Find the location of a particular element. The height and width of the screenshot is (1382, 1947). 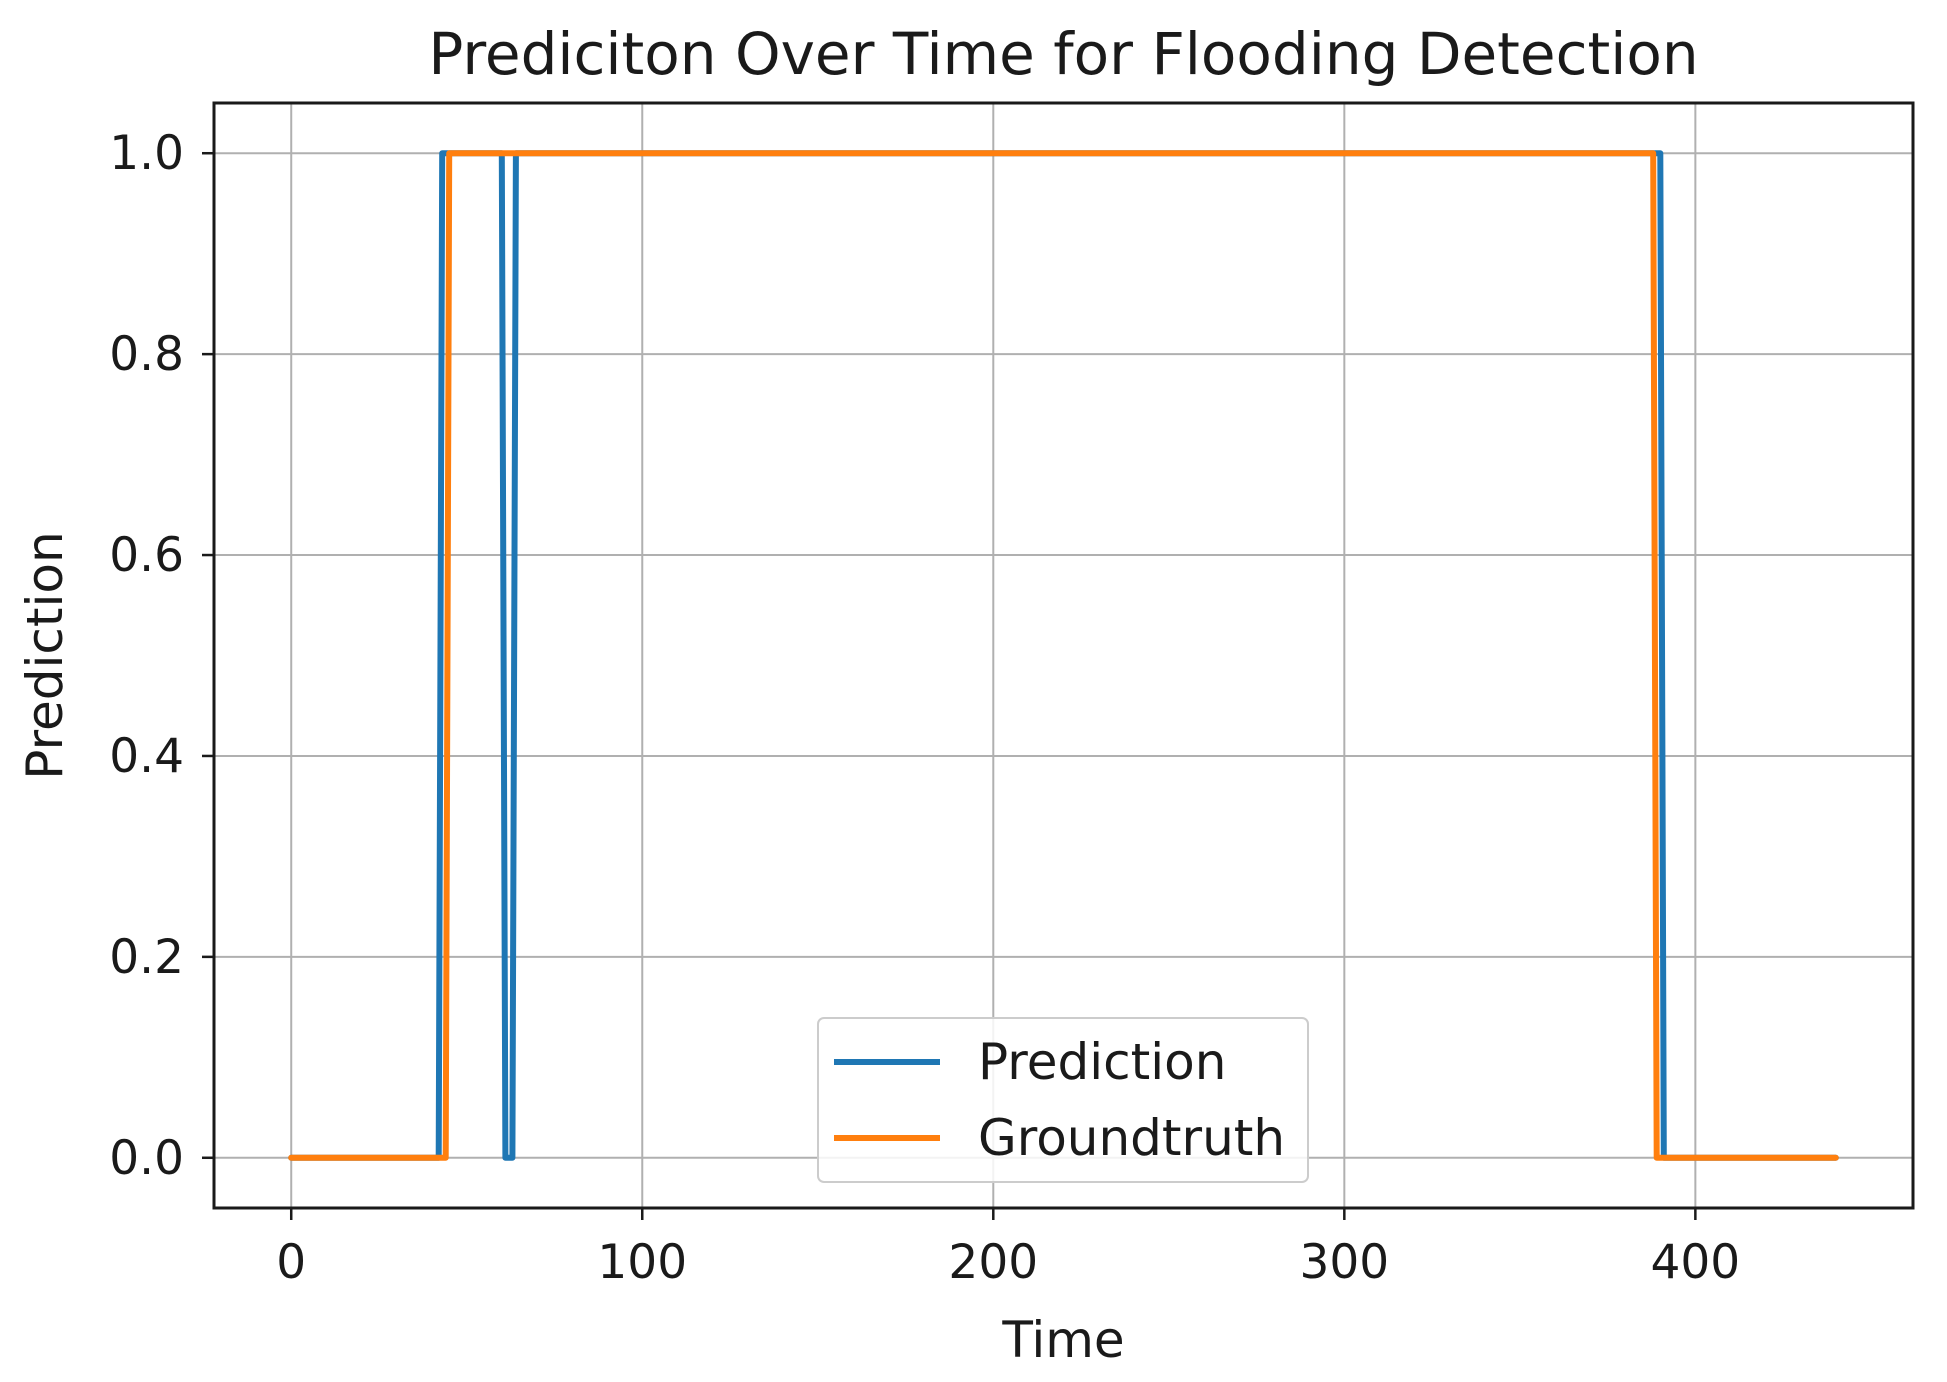

y-axis-title: Prediction is located at coordinates (45, 655).